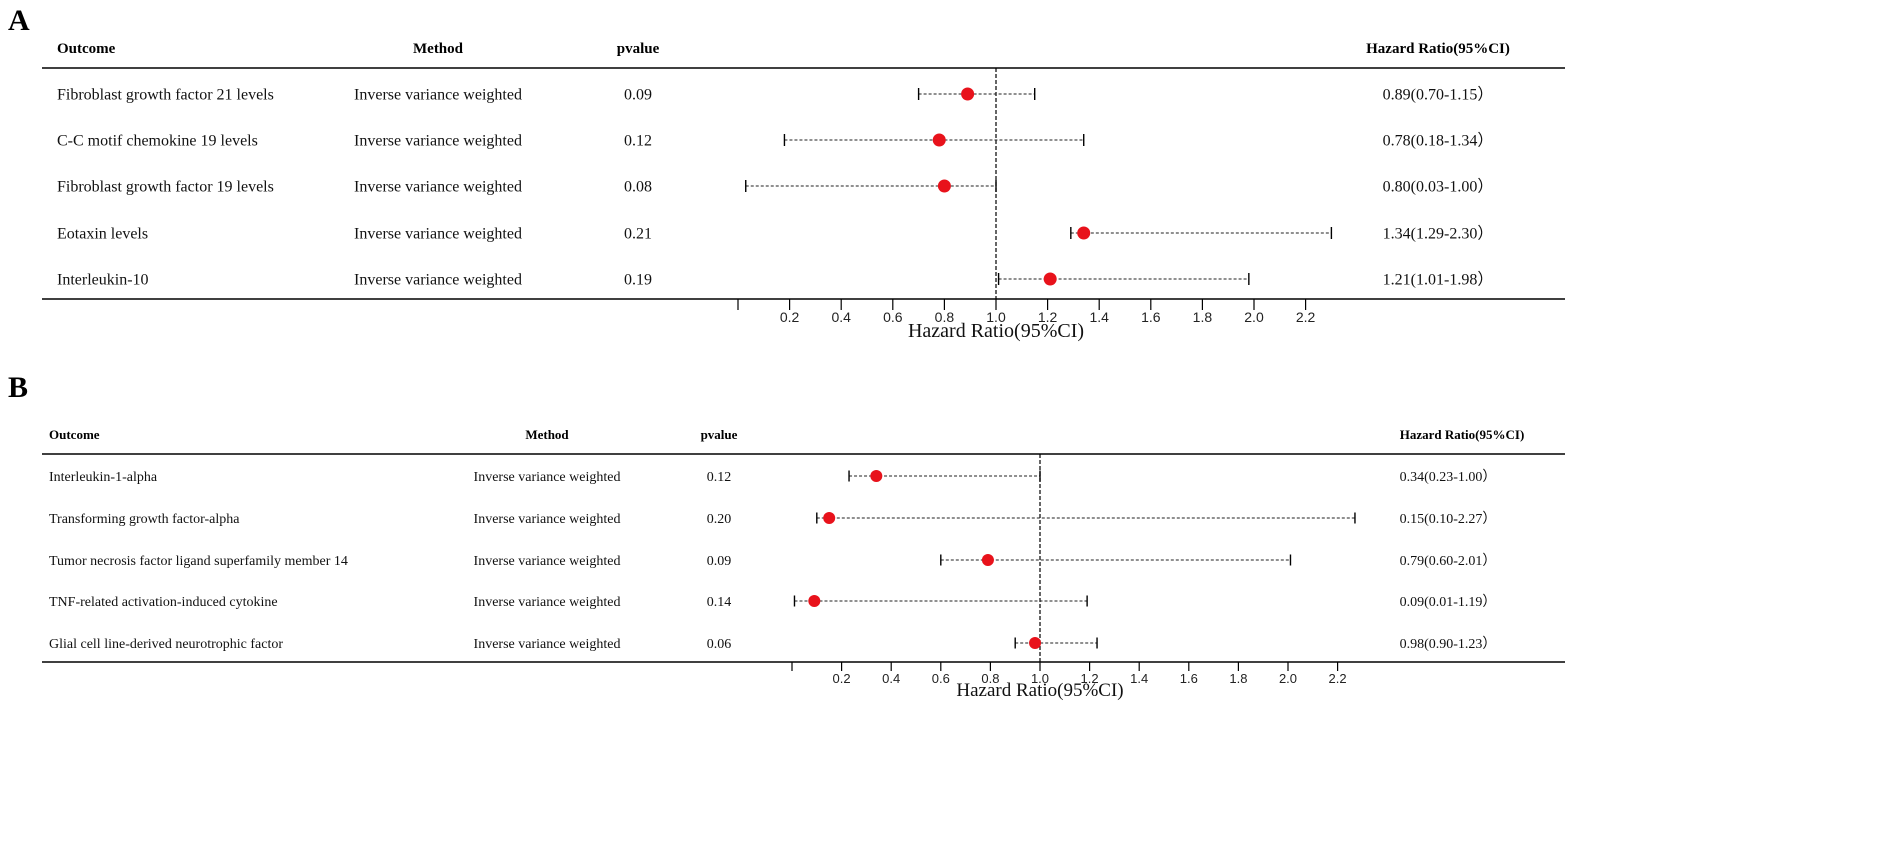 This screenshot has height=854, width=1902. I want to click on outcome-label: TNF-related activation-induced cytokine, so click(163, 602).